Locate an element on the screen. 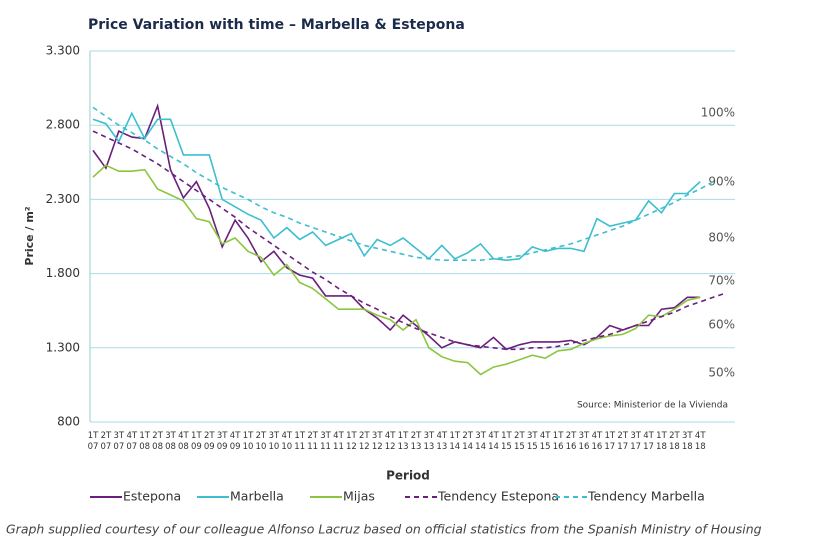 The width and height of the screenshot is (815, 544). x-tick-label: 3T 16 is located at coordinates (584, 441).